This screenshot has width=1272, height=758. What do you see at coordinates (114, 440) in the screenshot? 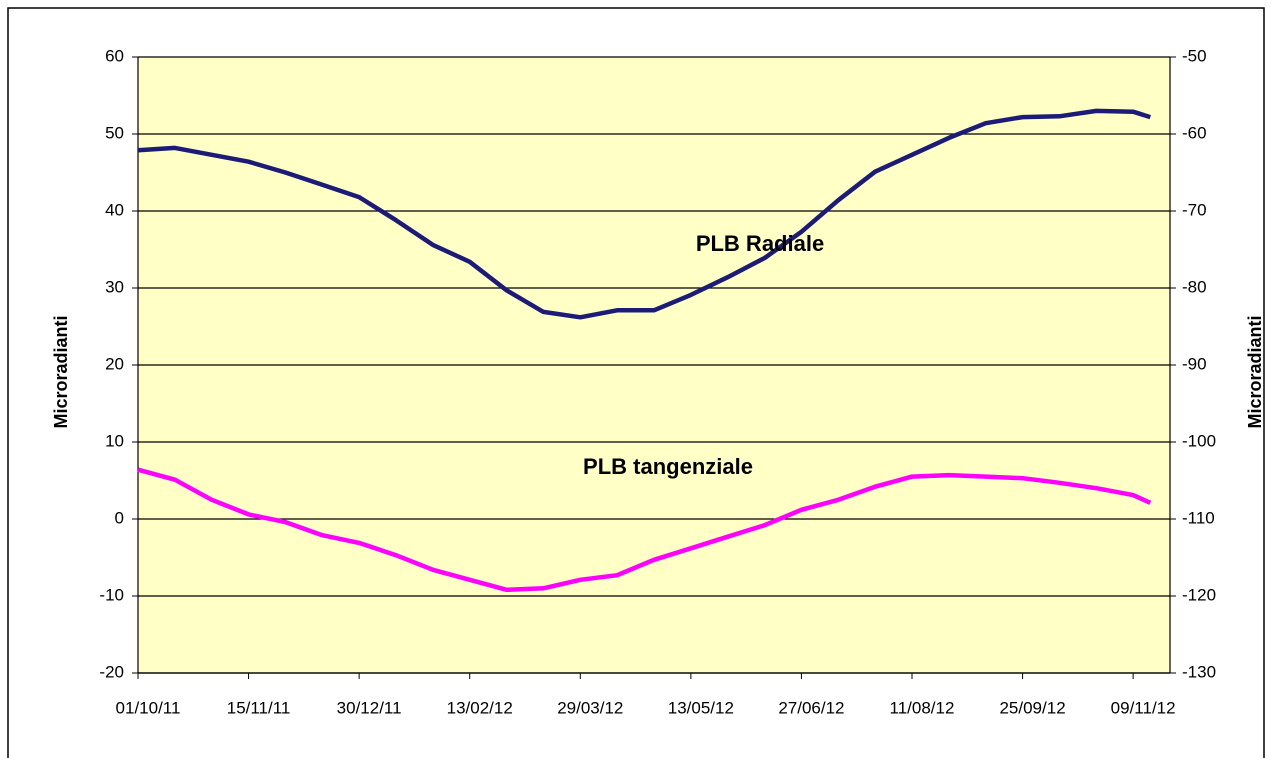
I see `y-tick-label: 10` at bounding box center [114, 440].